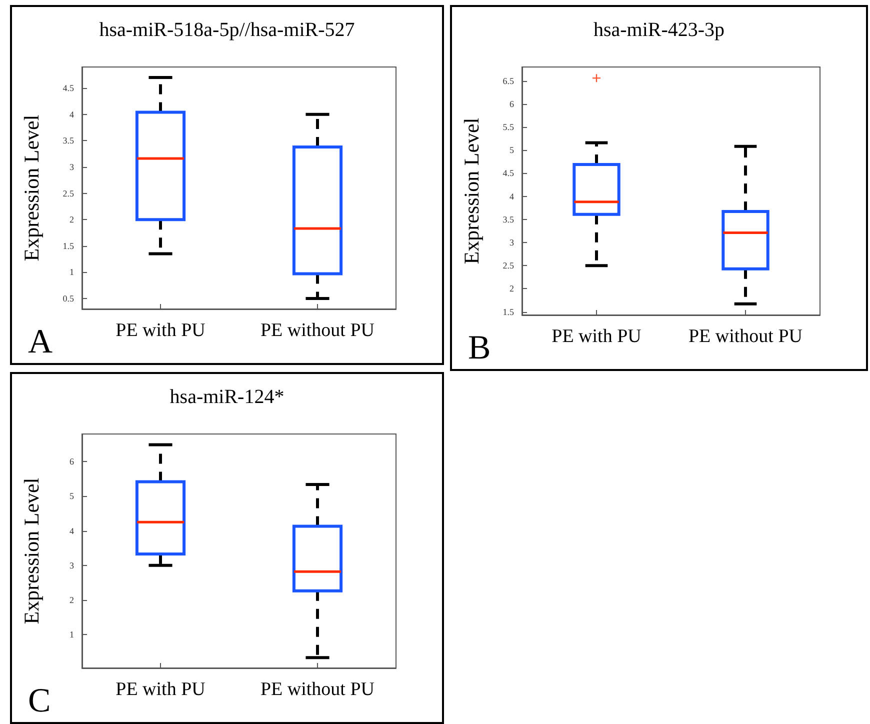 This screenshot has width=870, height=724. What do you see at coordinates (40, 342) in the screenshot?
I see `text: A` at bounding box center [40, 342].